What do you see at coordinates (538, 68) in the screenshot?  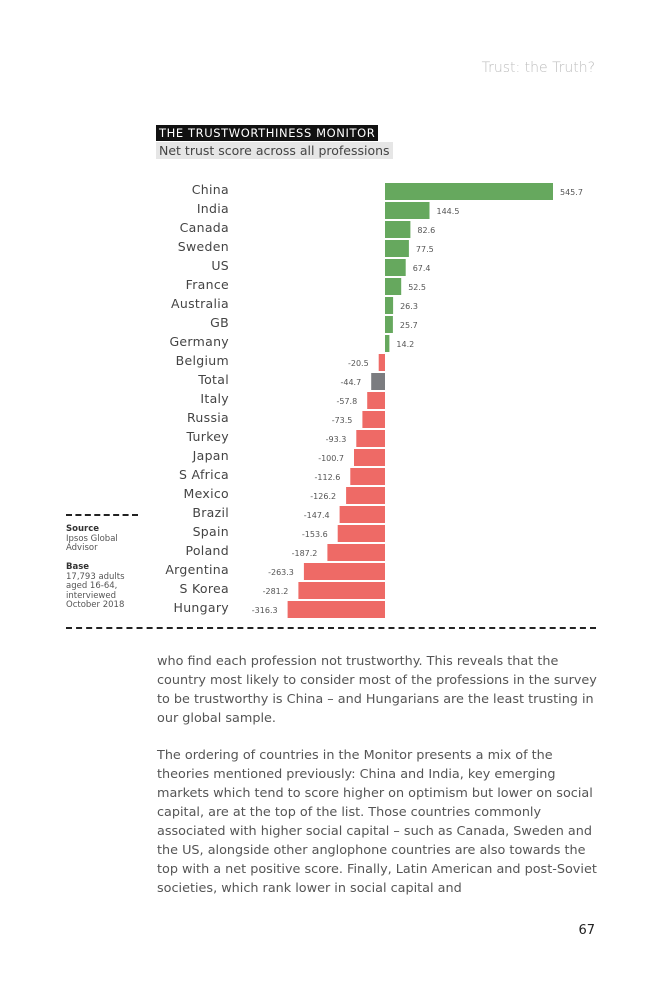 I see `running-head: Trust: the Truth?` at bounding box center [538, 68].